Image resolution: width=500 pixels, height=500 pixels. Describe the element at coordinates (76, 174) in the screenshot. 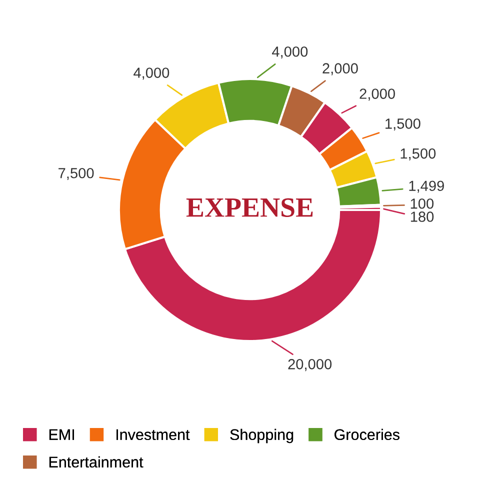

I see `data-label: 7,500` at that location.